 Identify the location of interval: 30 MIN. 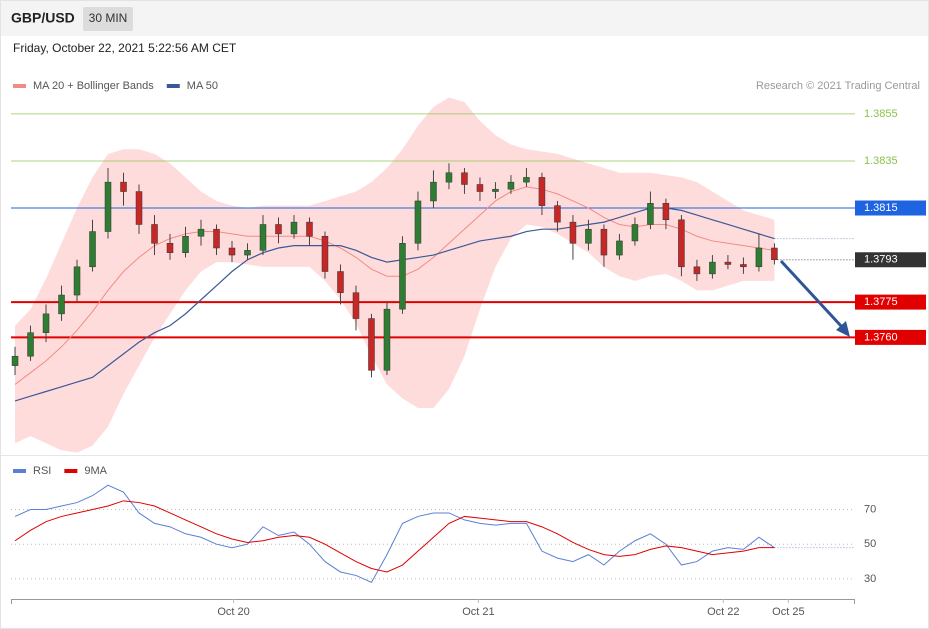
(108, 18).